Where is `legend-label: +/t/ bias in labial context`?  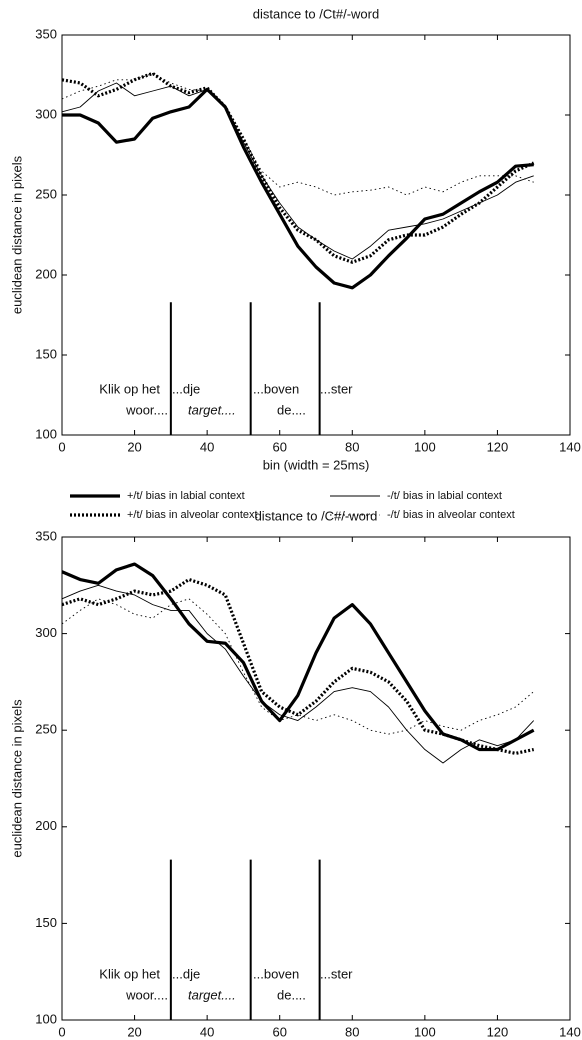 legend-label: +/t/ bias in labial context is located at coordinates (186, 496).